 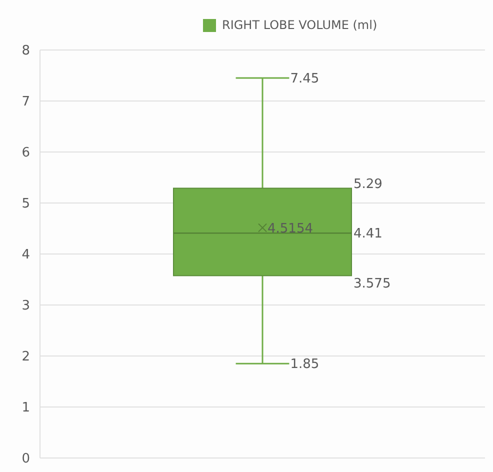 What do you see at coordinates (300, 25) in the screenshot?
I see `legend-label: RIGHT LOBE VOLUME (ml)` at bounding box center [300, 25].